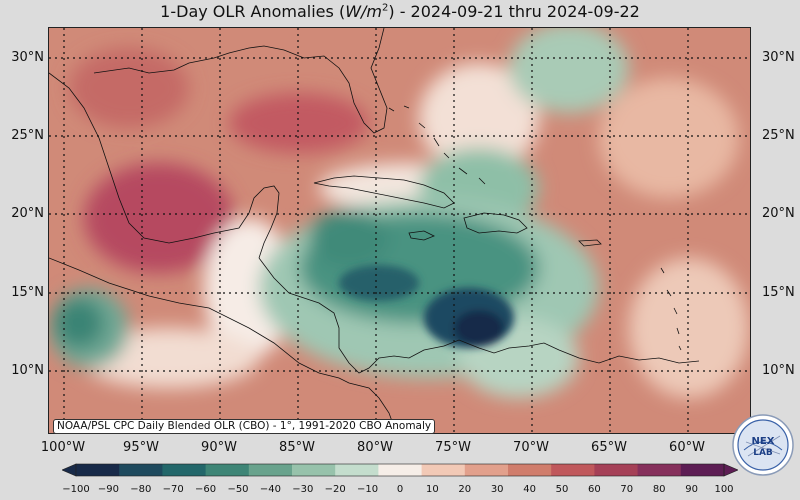  I want to click on lon-label-75w: 75°W, so click(453, 447).